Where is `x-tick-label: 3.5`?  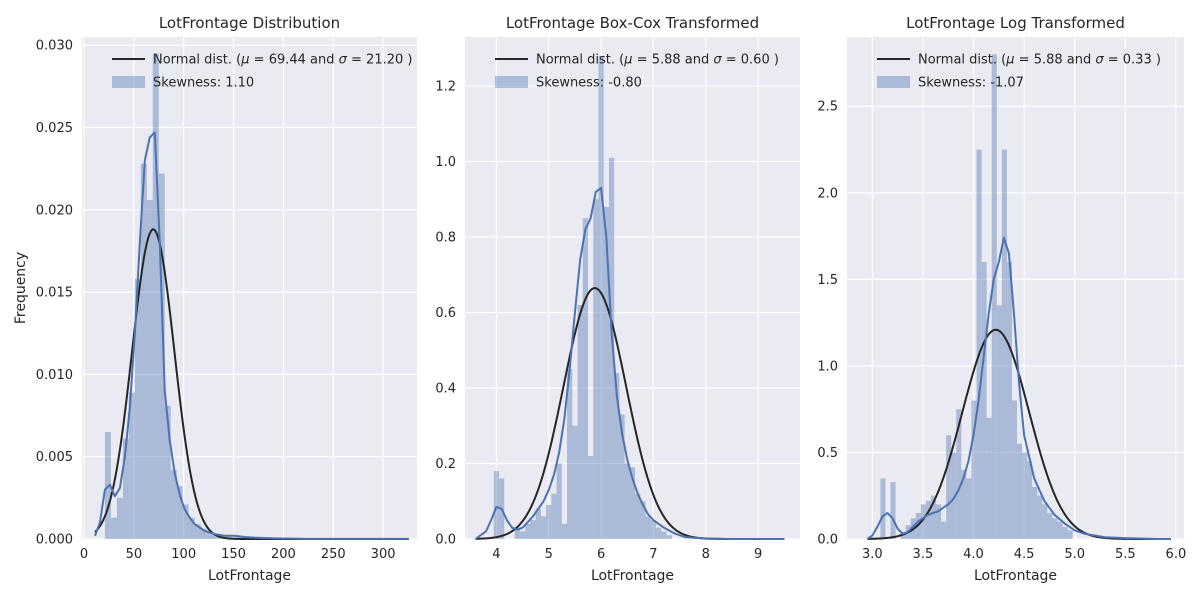
x-tick-label: 3.5 is located at coordinates (923, 554).